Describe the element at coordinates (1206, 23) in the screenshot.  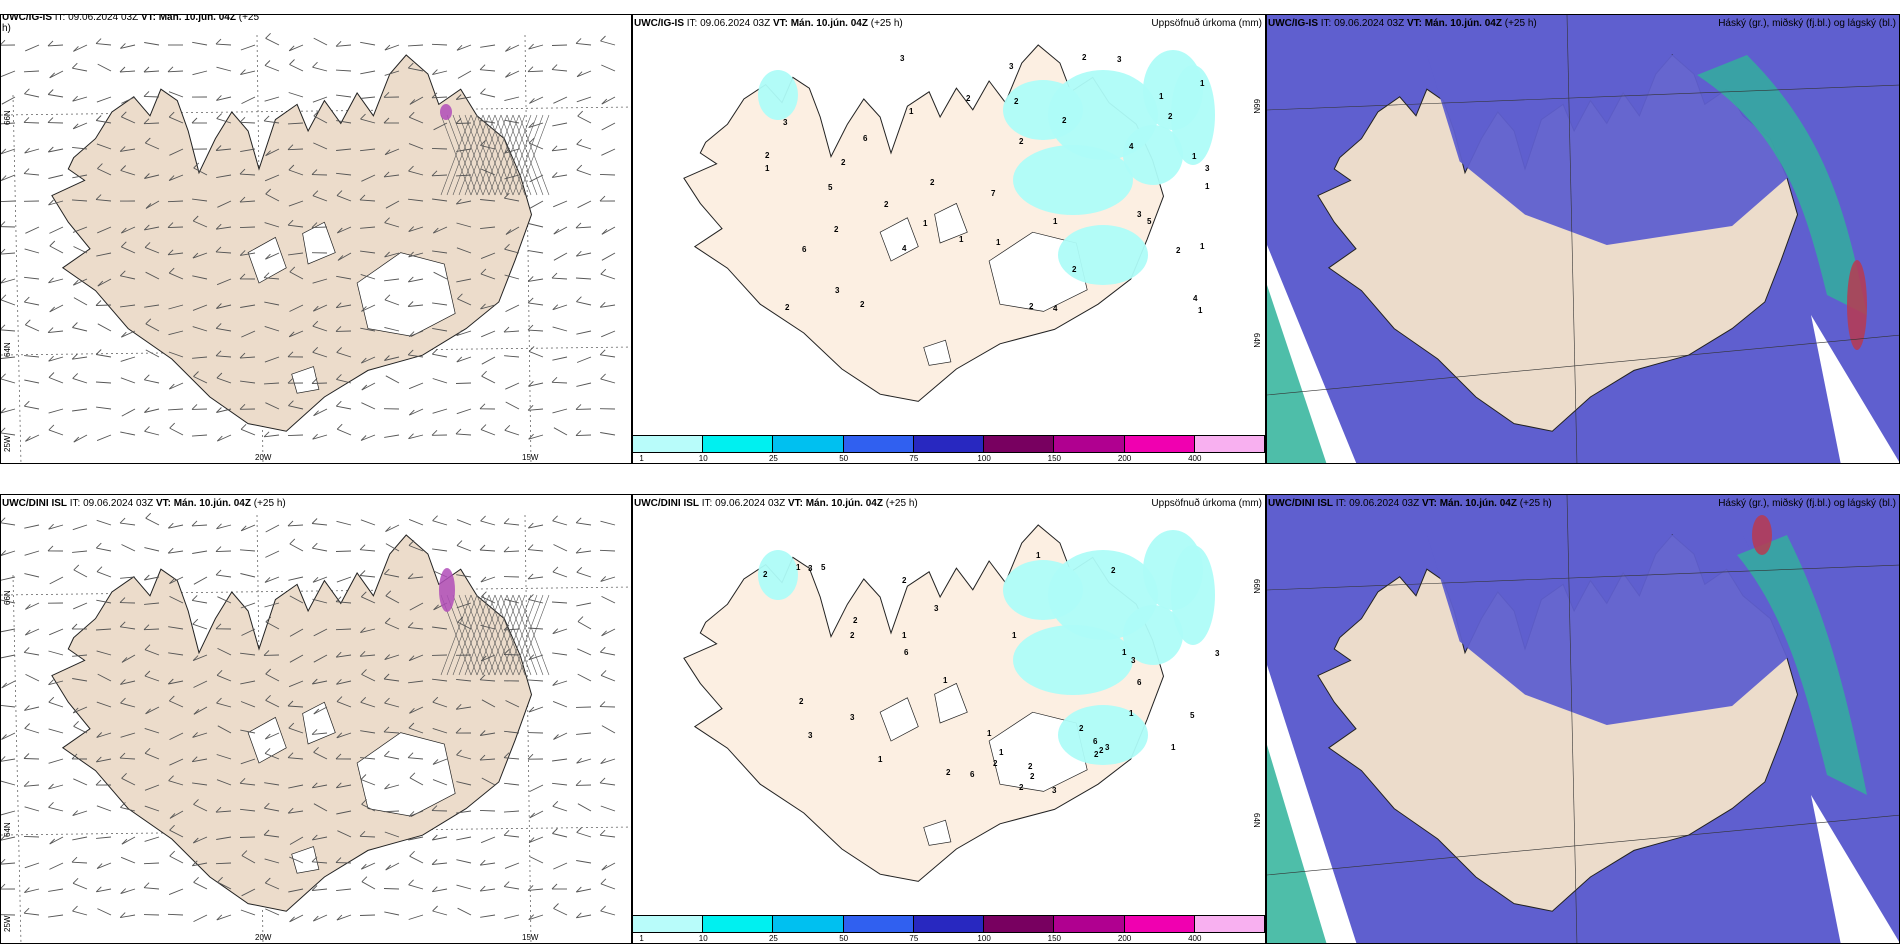
I see `panel-subtitle: Uppsöfnuð úrkoma (mm)` at that location.